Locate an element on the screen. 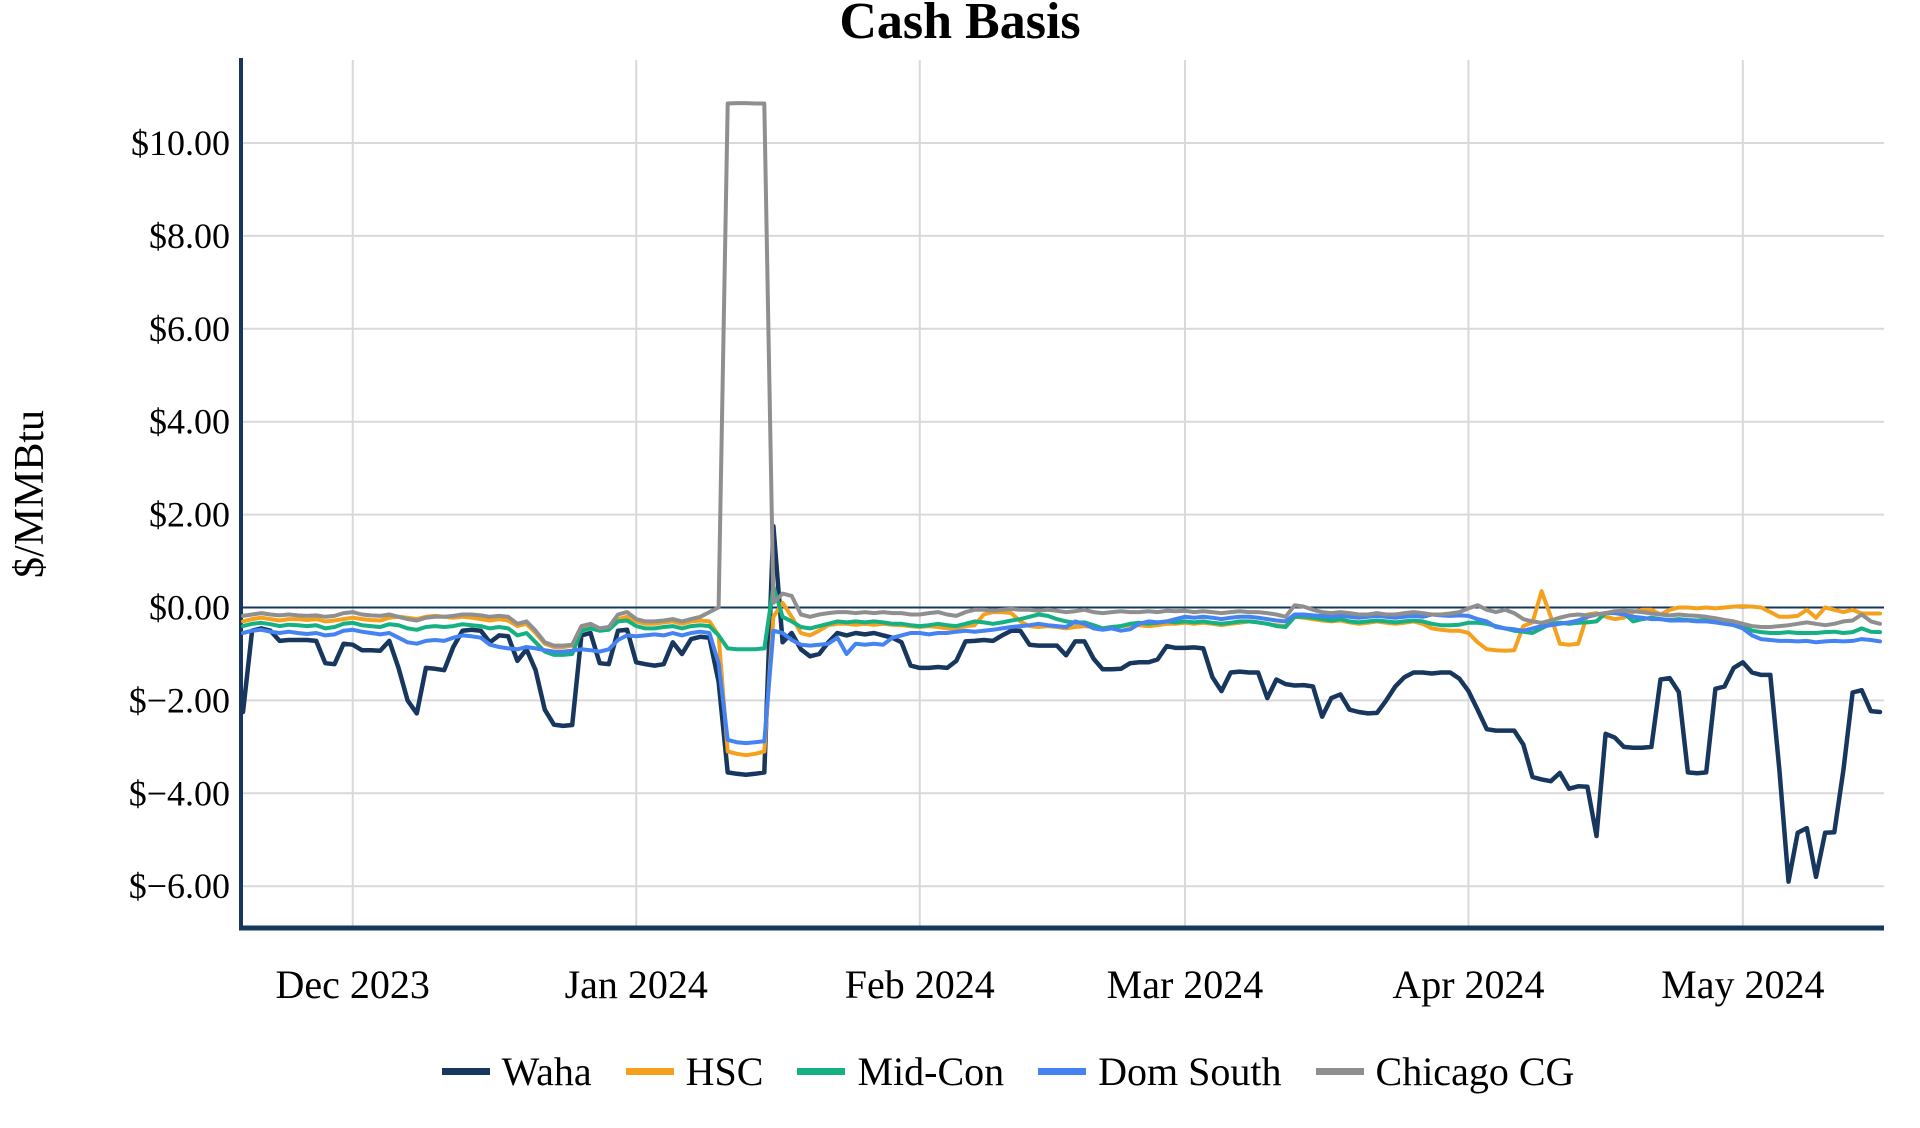  legend-label-hsc: HSC is located at coordinates (724, 1071).